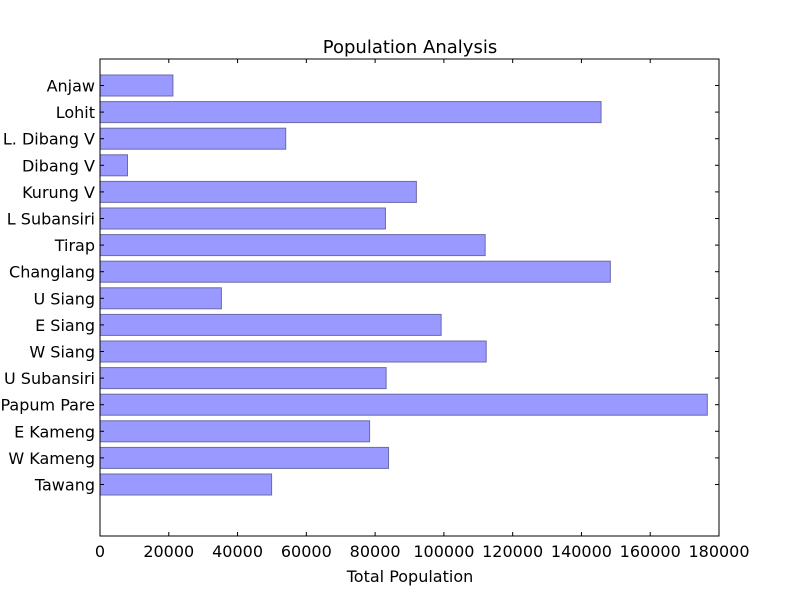 The height and width of the screenshot is (601, 800). Describe the element at coordinates (443, 551) in the screenshot. I see `x-tick-label: 100000` at that location.